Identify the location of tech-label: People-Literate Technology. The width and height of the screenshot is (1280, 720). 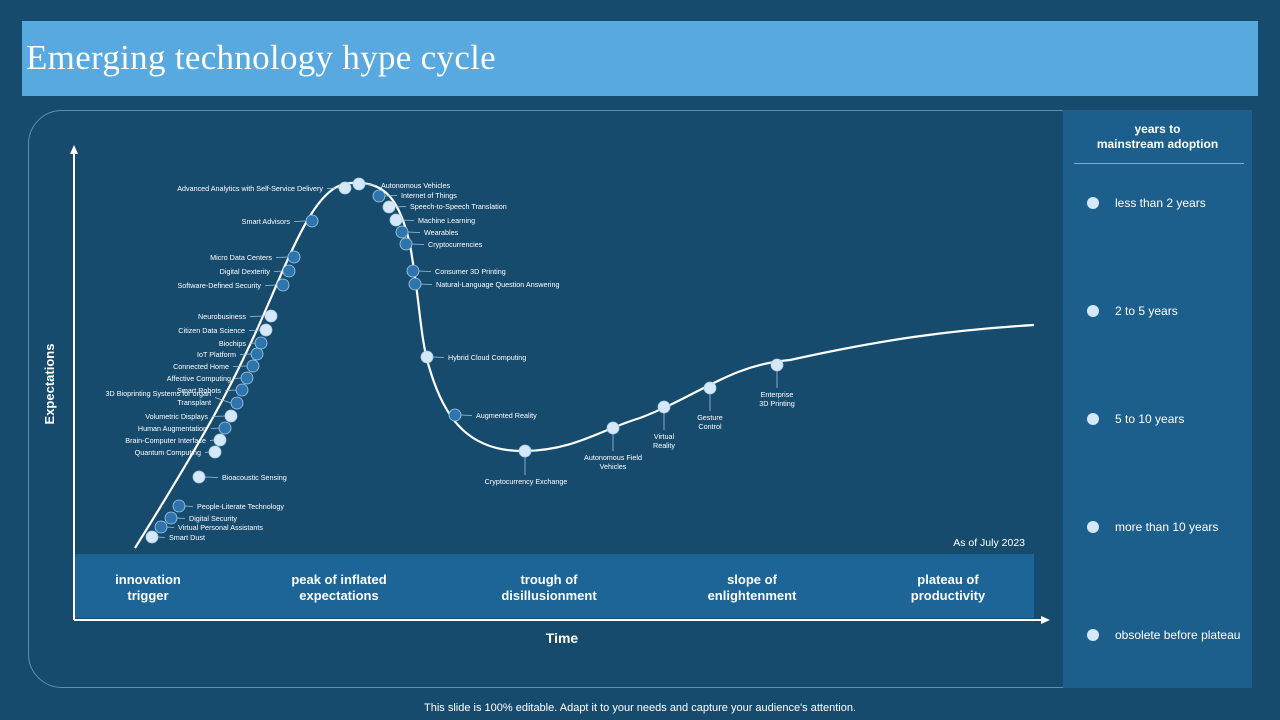
(240, 506).